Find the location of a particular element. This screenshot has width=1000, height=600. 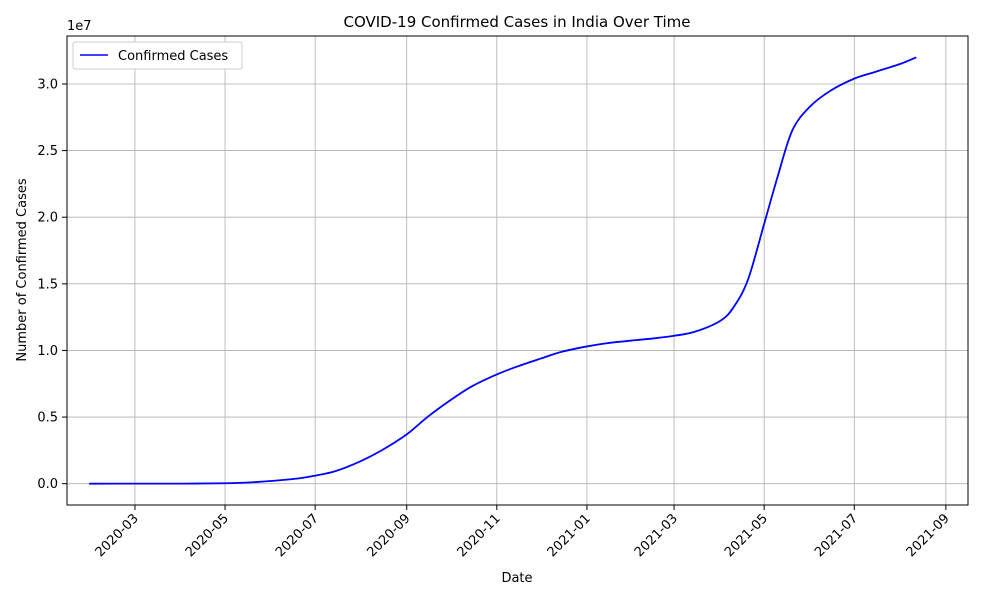

y-tick-label: 3.0 is located at coordinates (47, 84).